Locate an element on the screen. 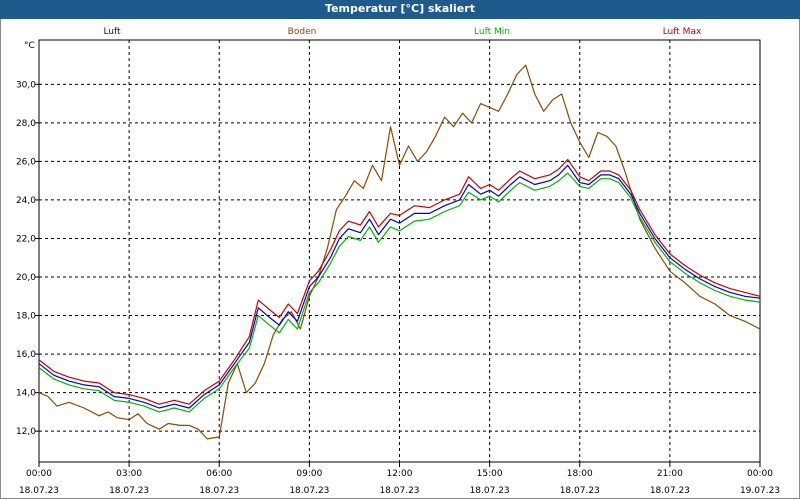  y-tick-label: 26,0 is located at coordinates (26, 162).